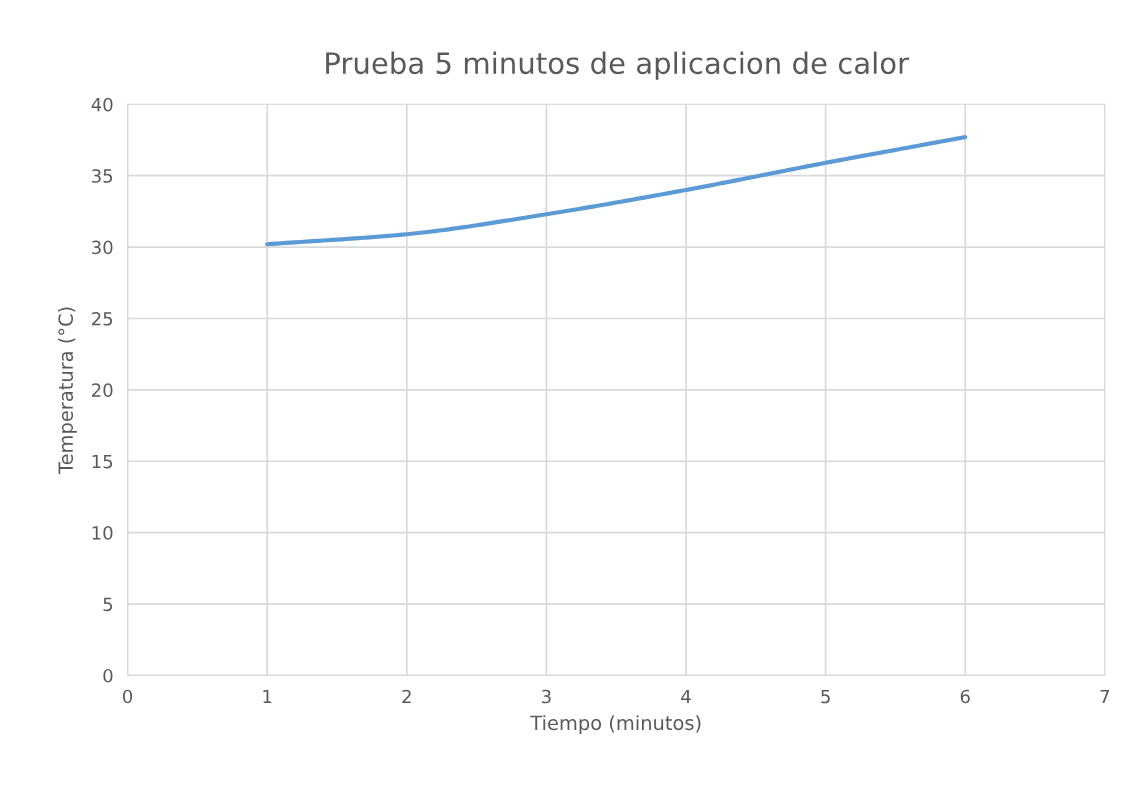 This screenshot has width=1139, height=790. Describe the element at coordinates (965, 696) in the screenshot. I see `x-tick-label: 6` at that location.